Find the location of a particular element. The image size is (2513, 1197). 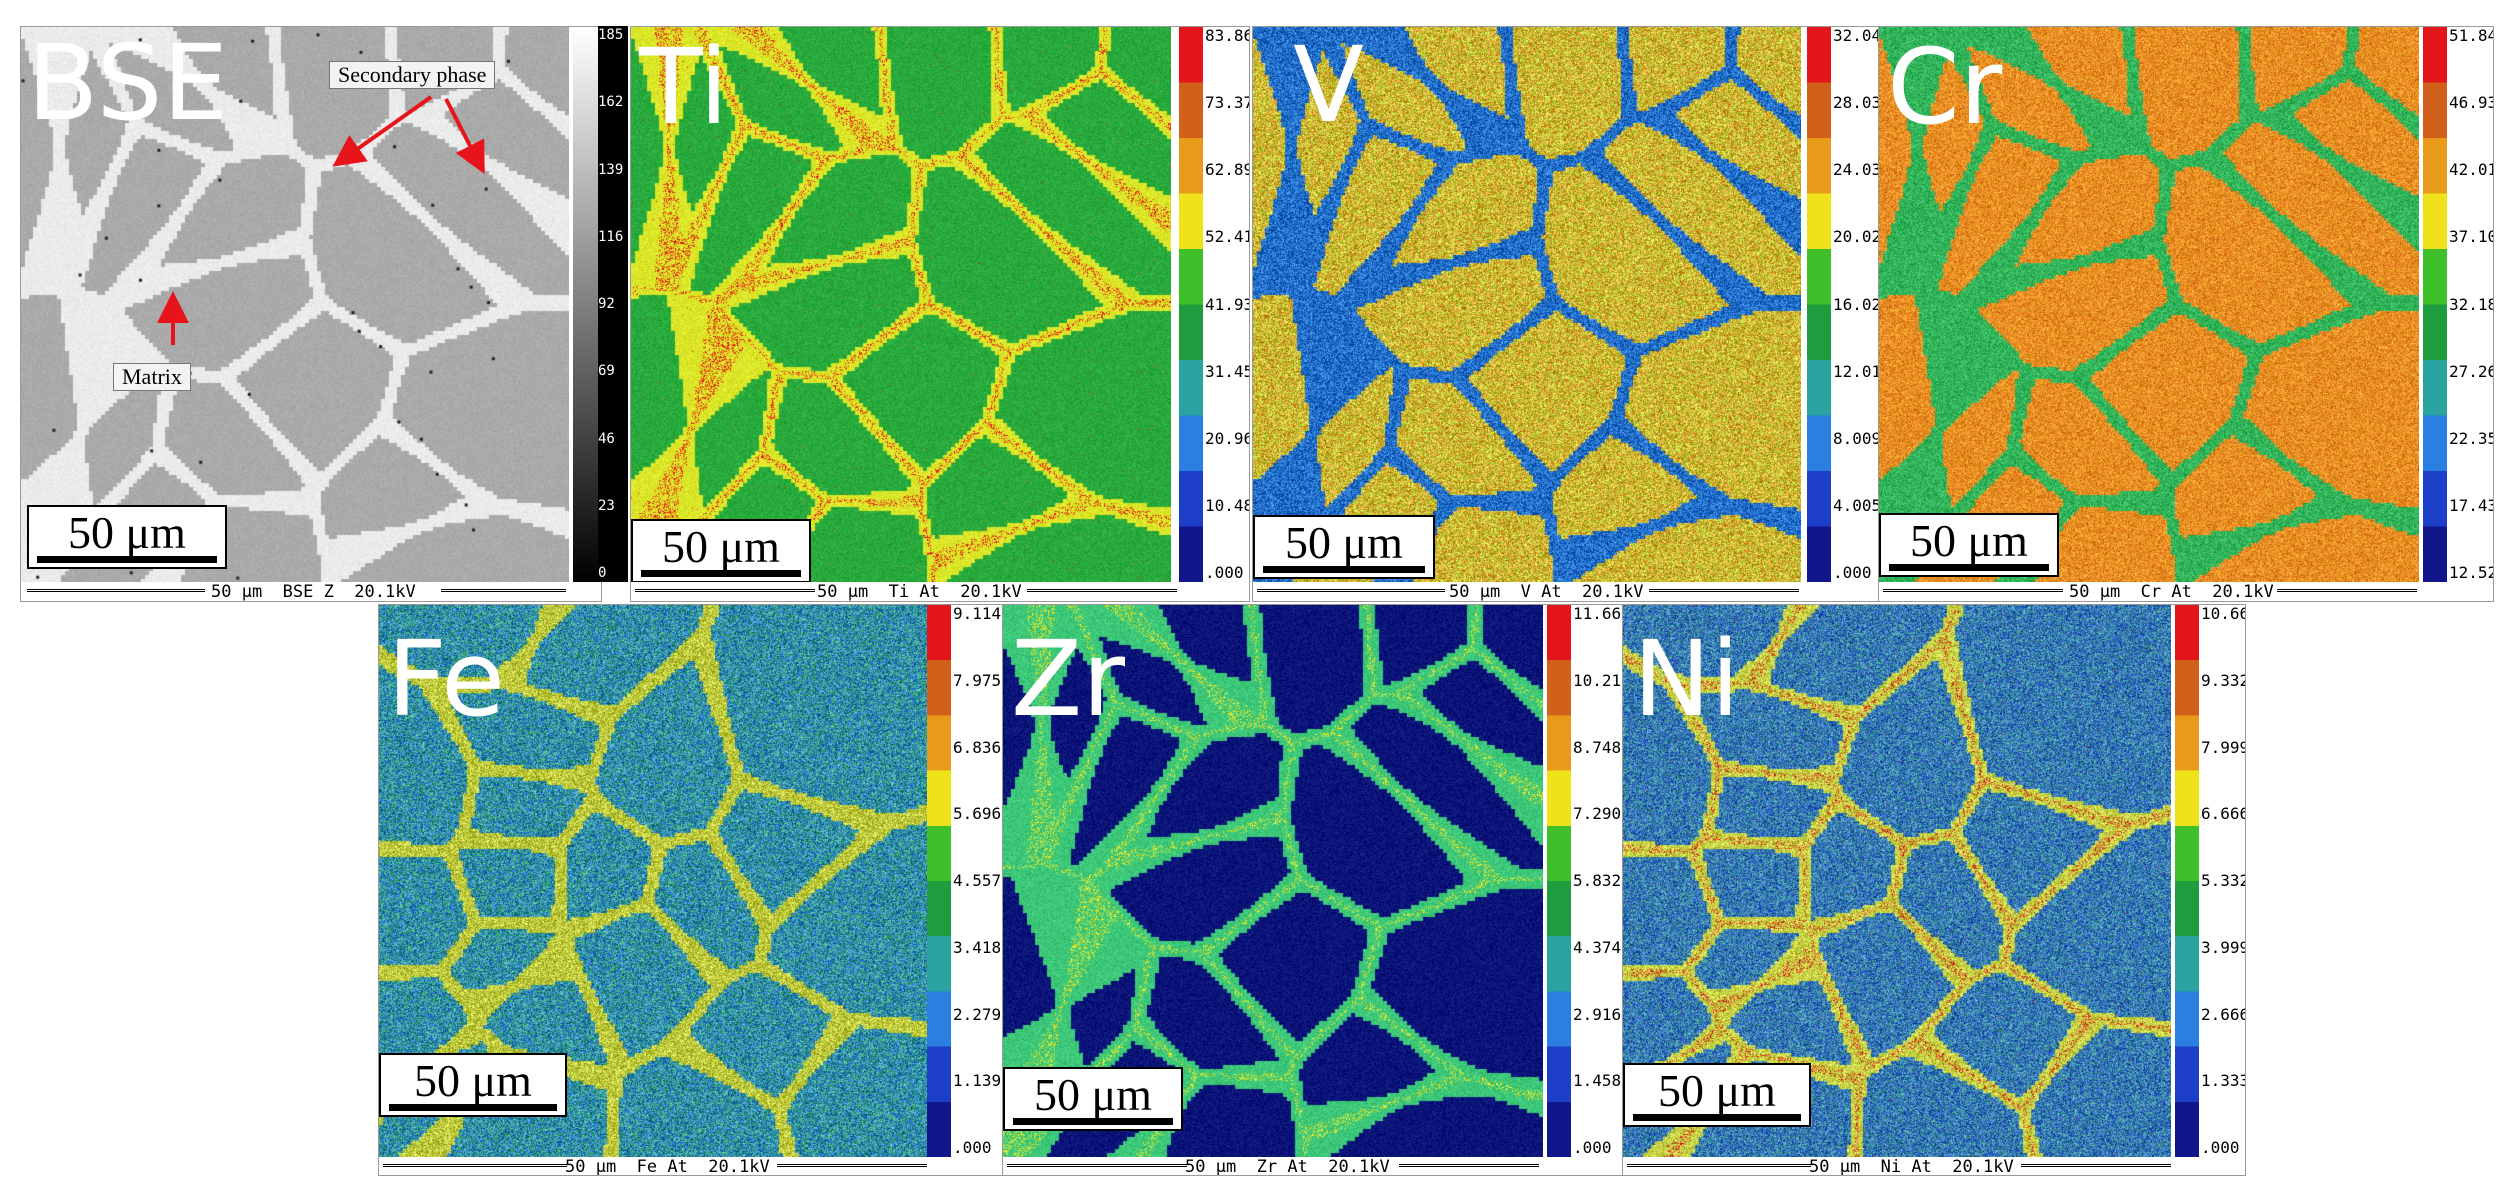

zr-symbol: Zr is located at coordinates (1068, 679).